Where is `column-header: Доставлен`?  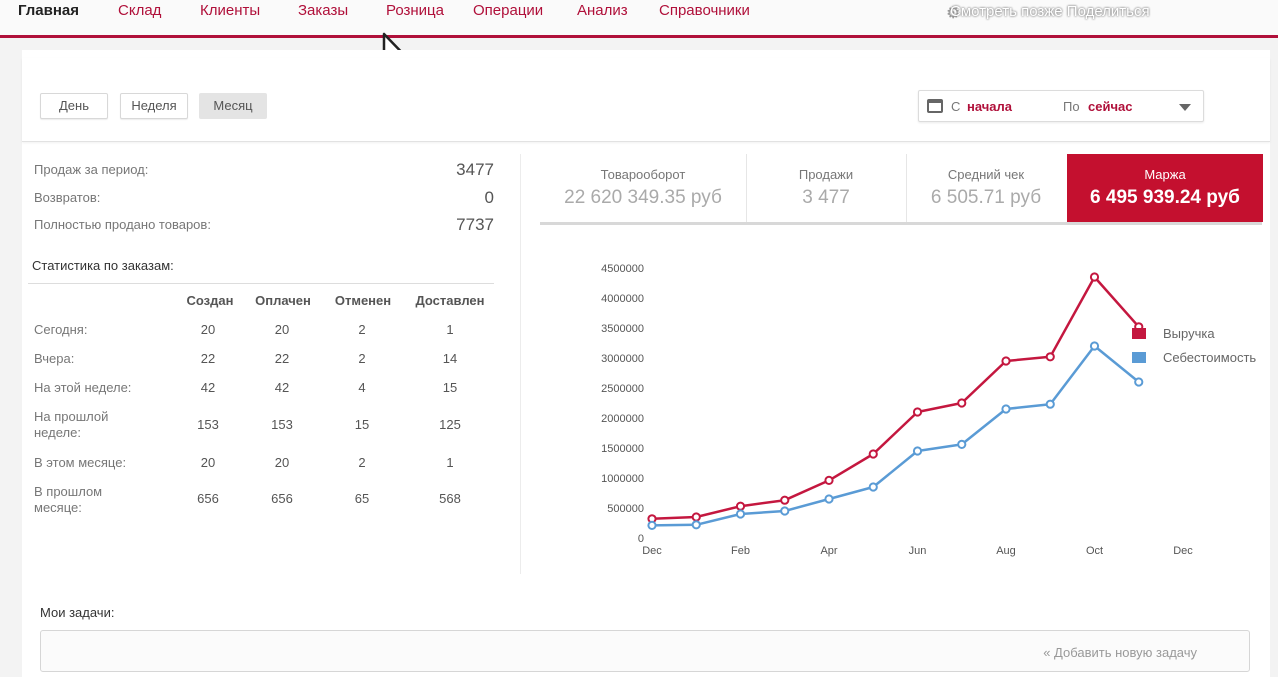
column-header: Доставлен is located at coordinates (450, 300).